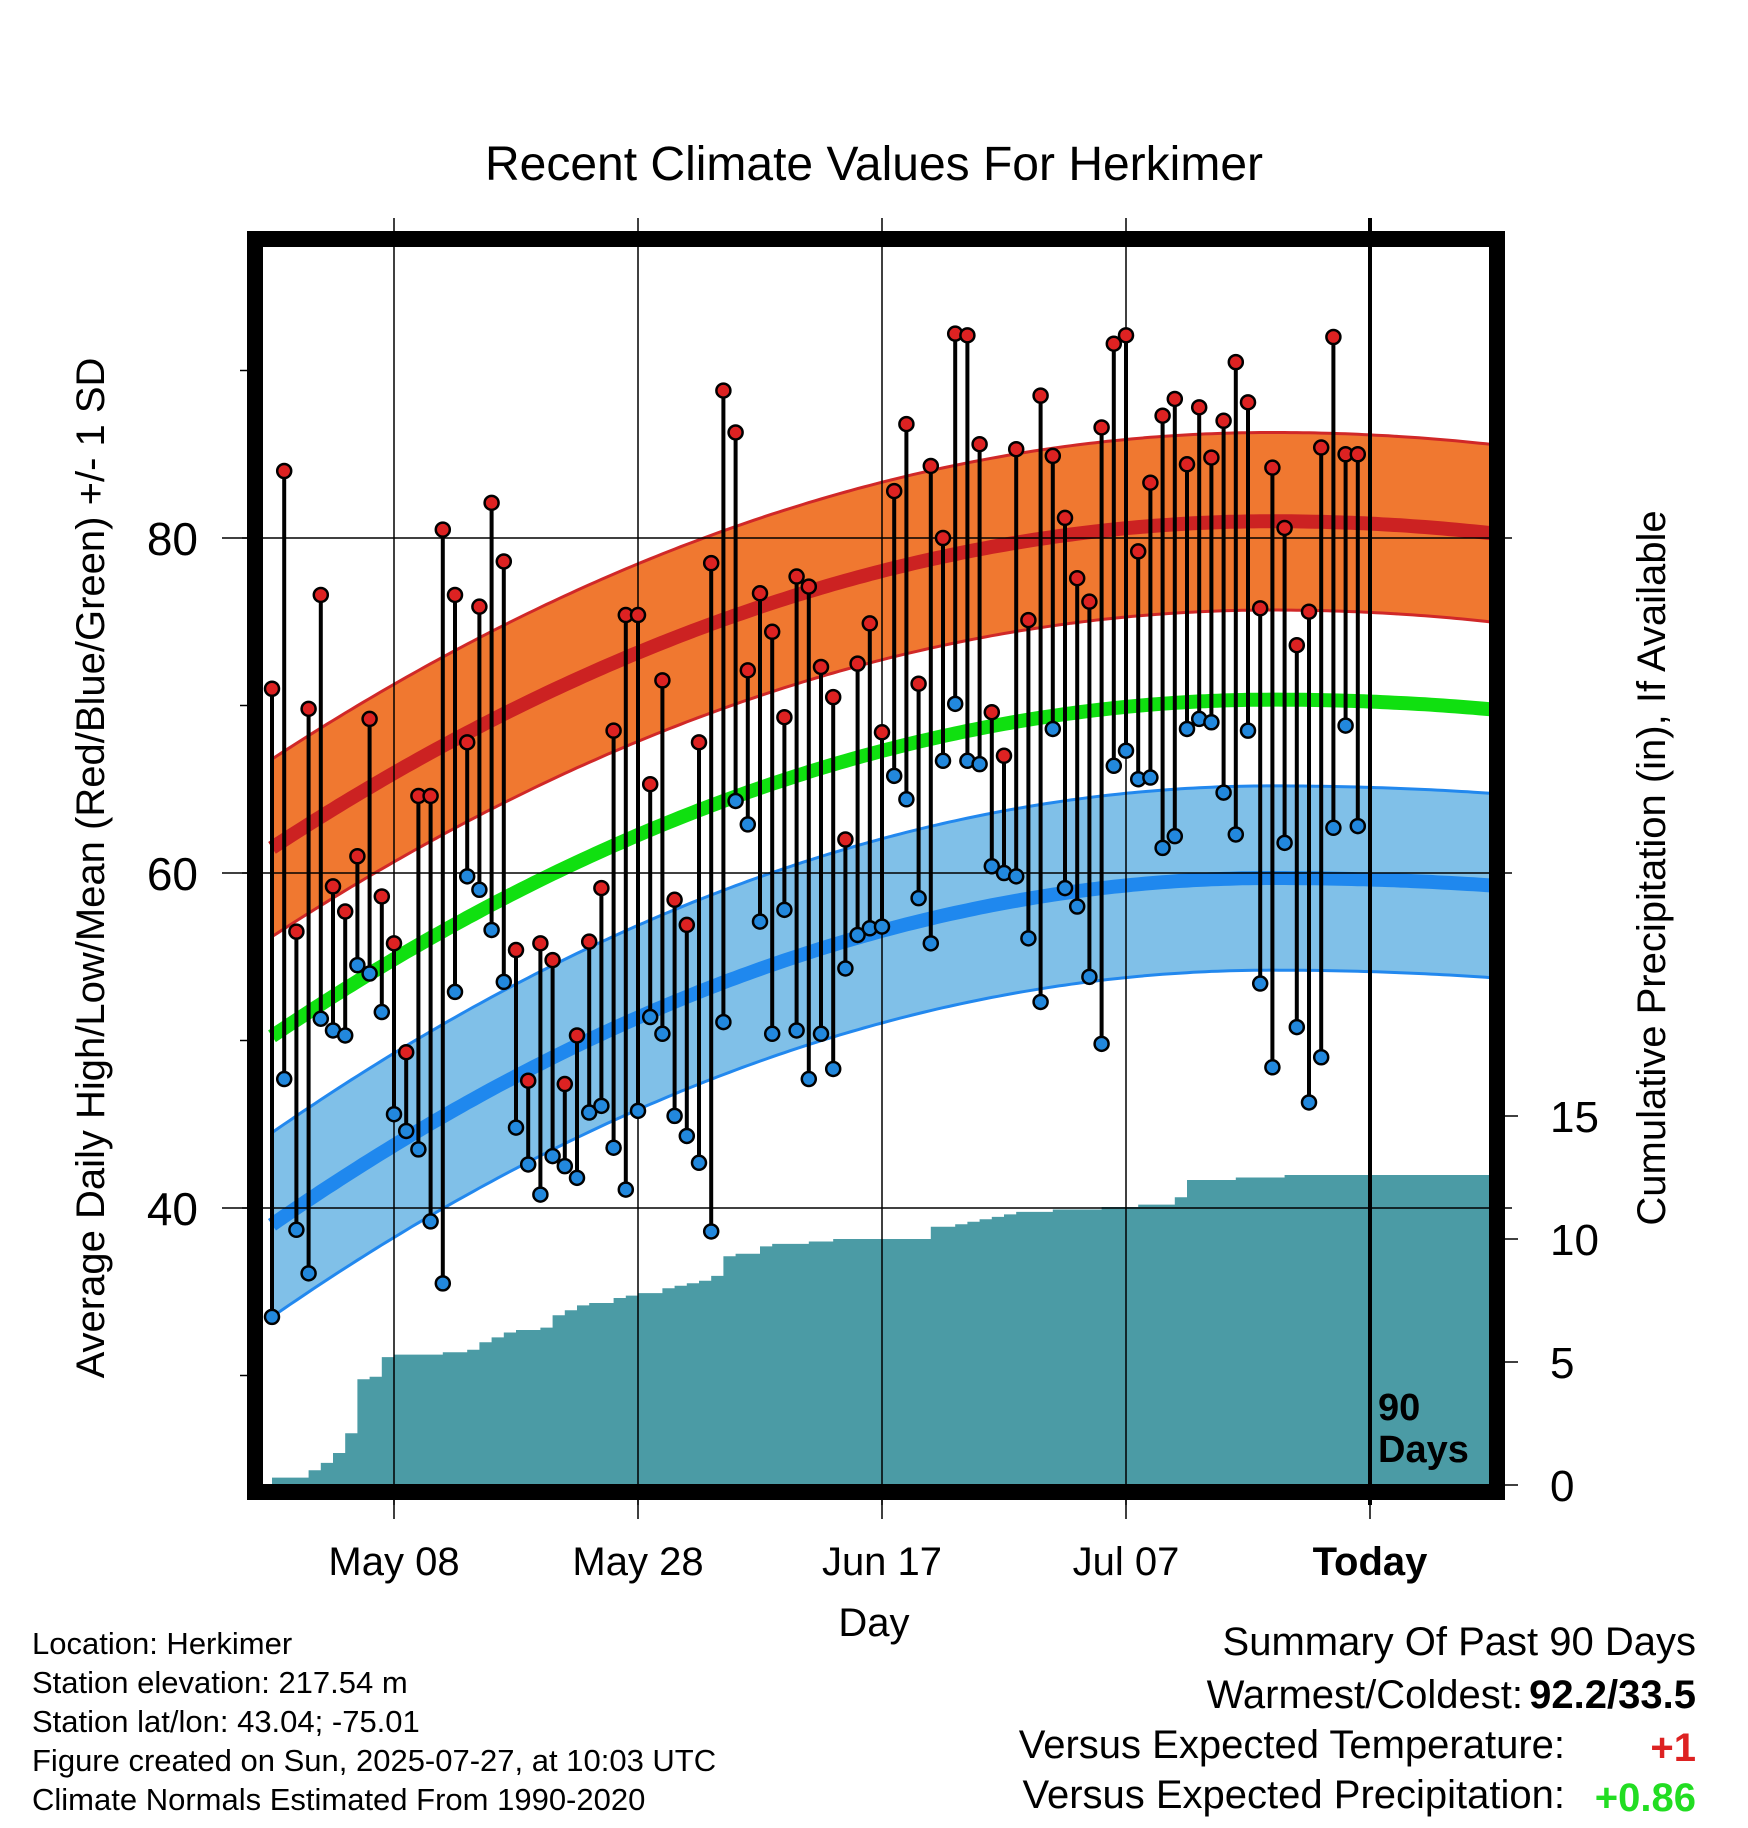 The height and width of the screenshot is (1828, 1748). I want to click on warm-cold-value: 92.2/33.5, so click(1612, 1695).